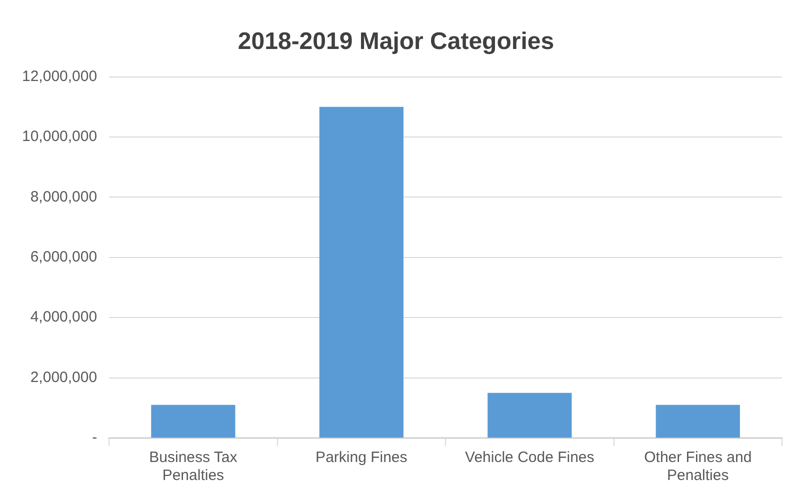 This screenshot has height=493, width=807. Describe the element at coordinates (698, 466) in the screenshot. I see `x-tick-label: Other Fines and Penalties` at that location.